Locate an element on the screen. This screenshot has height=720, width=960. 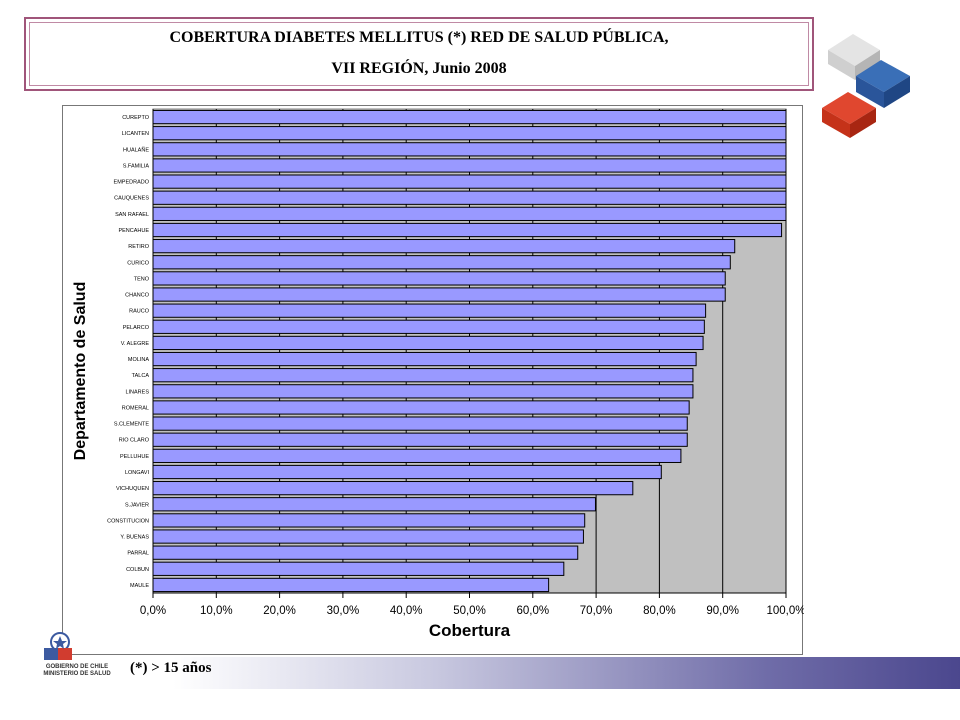
bar-pencahue is located at coordinates (467, 230).